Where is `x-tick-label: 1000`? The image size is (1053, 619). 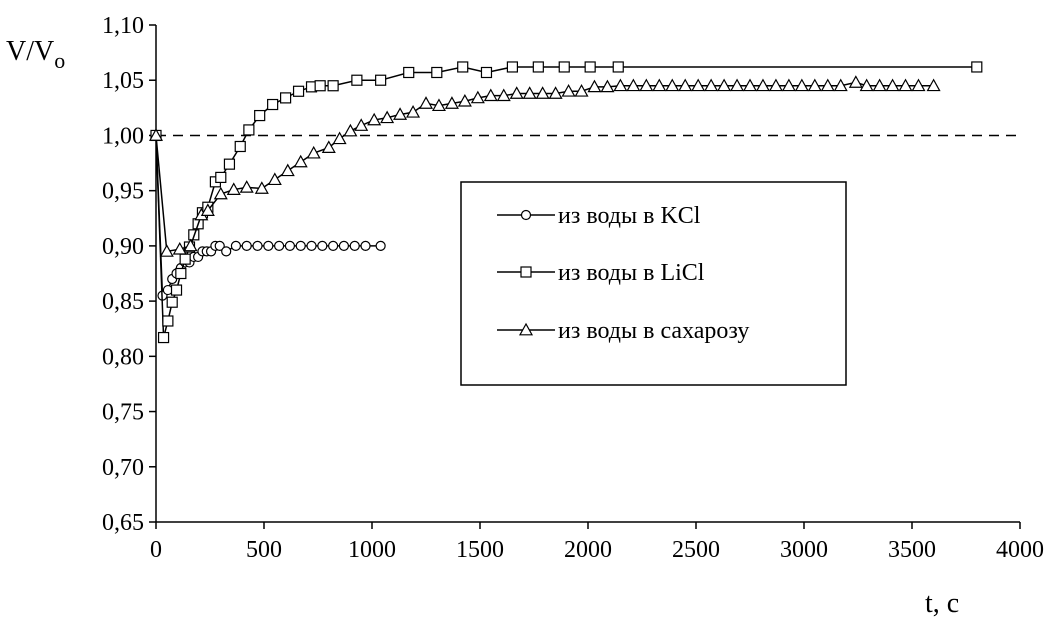 x-tick-label: 1000 is located at coordinates (372, 550).